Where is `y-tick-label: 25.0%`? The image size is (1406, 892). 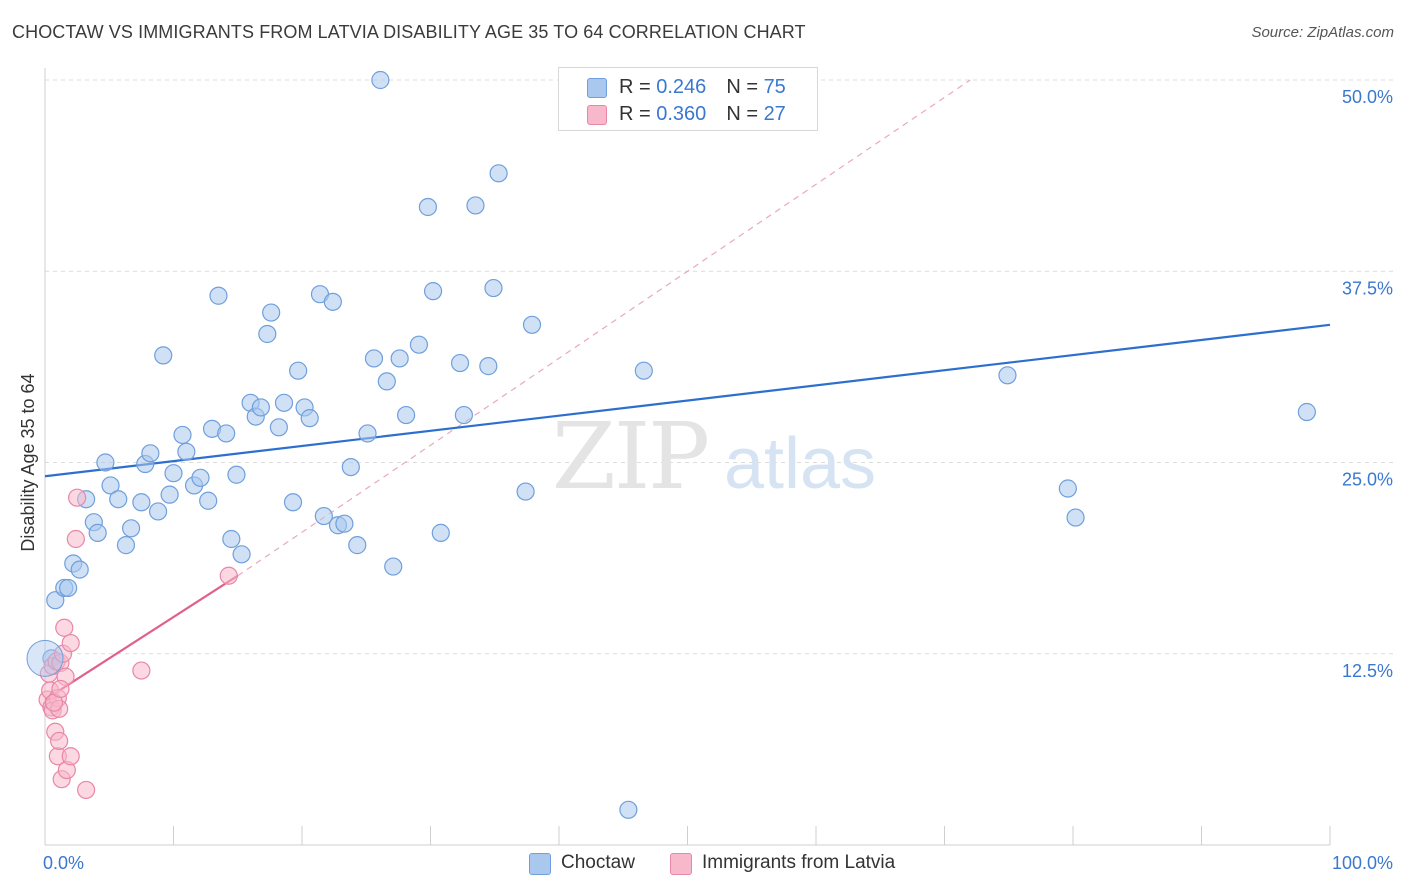 y-tick-label: 25.0% is located at coordinates (1367, 480).